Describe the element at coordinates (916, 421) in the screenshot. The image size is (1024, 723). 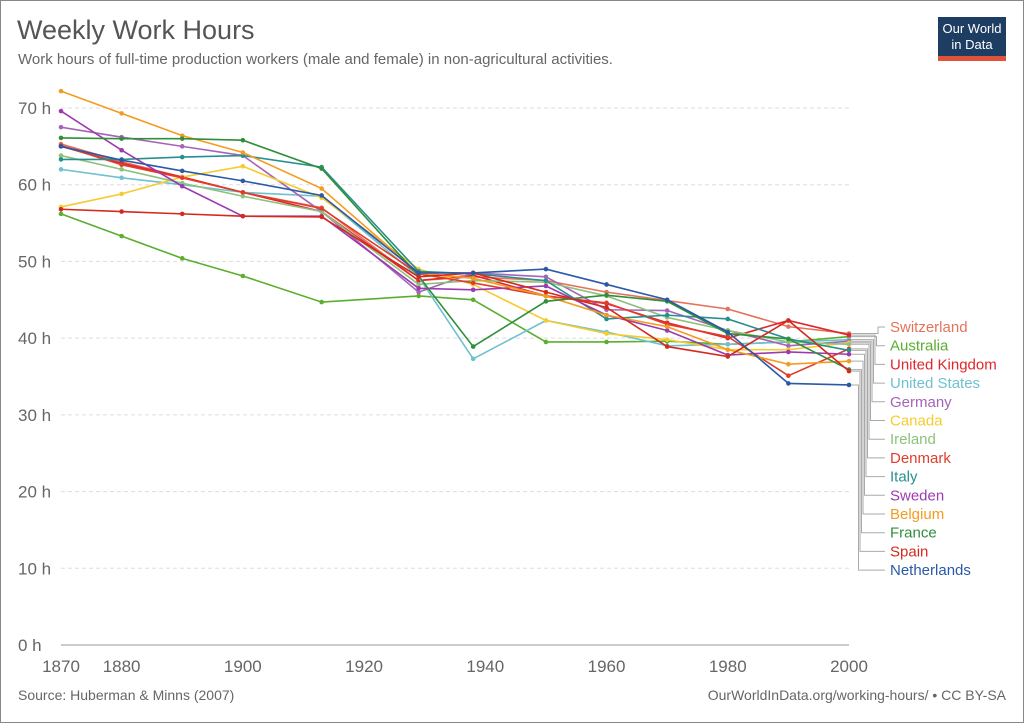
I see `legend-label: Canada` at that location.